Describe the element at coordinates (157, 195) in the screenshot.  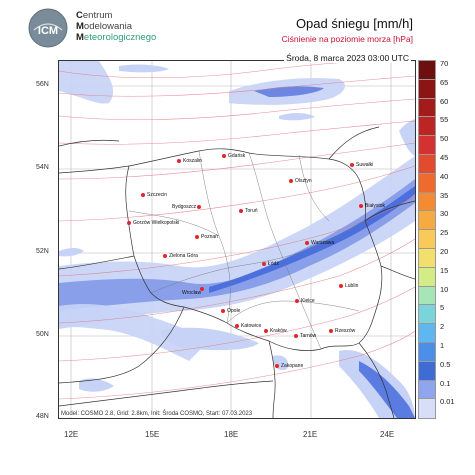
I see `svg-text: Szczecin` at that location.